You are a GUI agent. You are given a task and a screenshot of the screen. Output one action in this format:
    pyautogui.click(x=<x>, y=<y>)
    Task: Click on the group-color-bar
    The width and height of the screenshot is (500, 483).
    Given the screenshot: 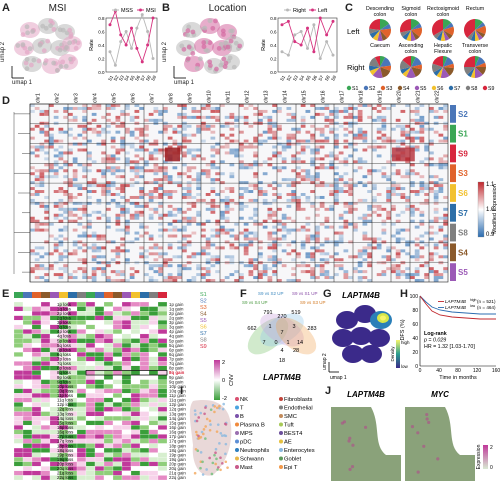 What is the action you would take?
    pyautogui.click(x=453, y=272)
    